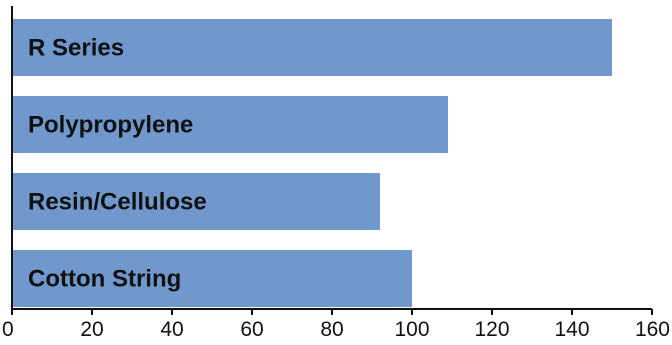 This screenshot has height=345, width=672. Describe the element at coordinates (212, 278) in the screenshot. I see `bar-cotton-string` at that location.